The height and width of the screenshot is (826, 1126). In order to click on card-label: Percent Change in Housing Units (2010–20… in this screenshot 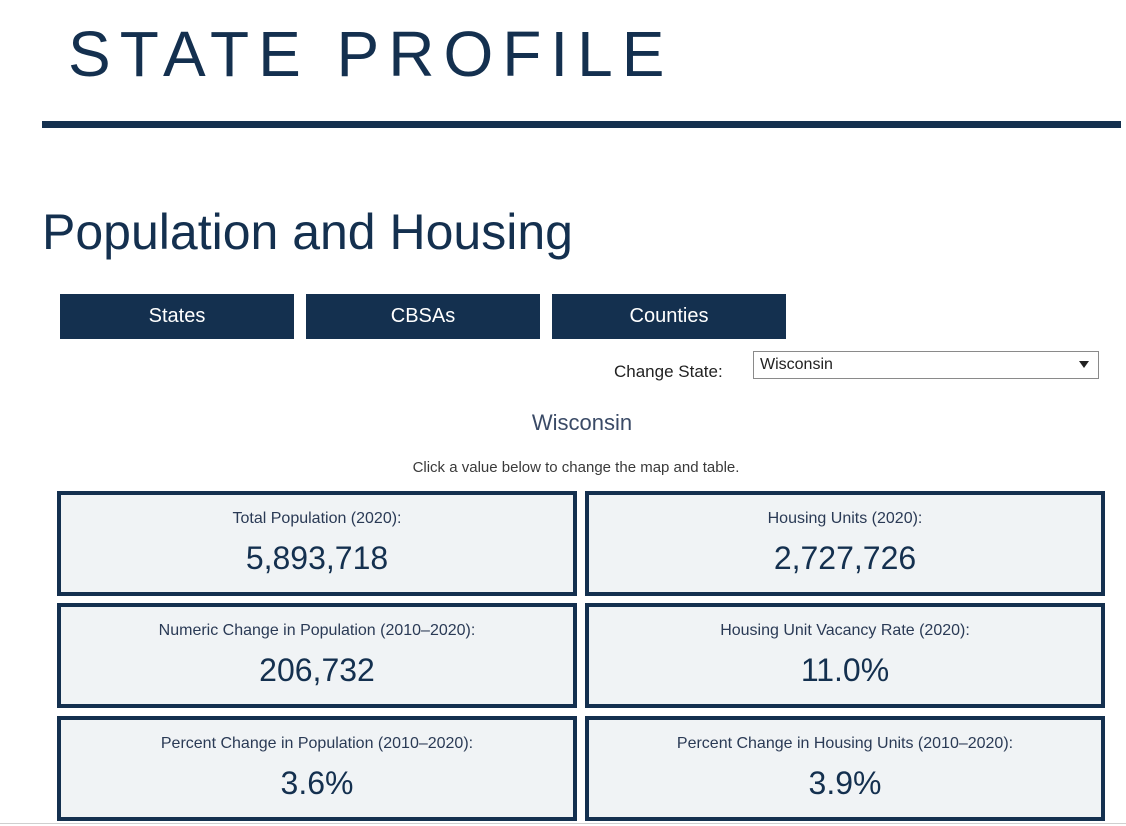, I will do `click(845, 743)`.